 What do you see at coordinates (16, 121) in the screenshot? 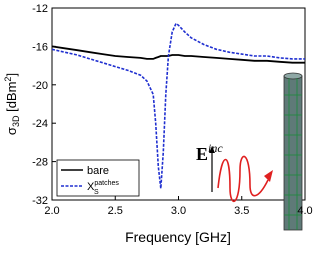
I see `y-label-sub: 3D` at bounding box center [16, 121].